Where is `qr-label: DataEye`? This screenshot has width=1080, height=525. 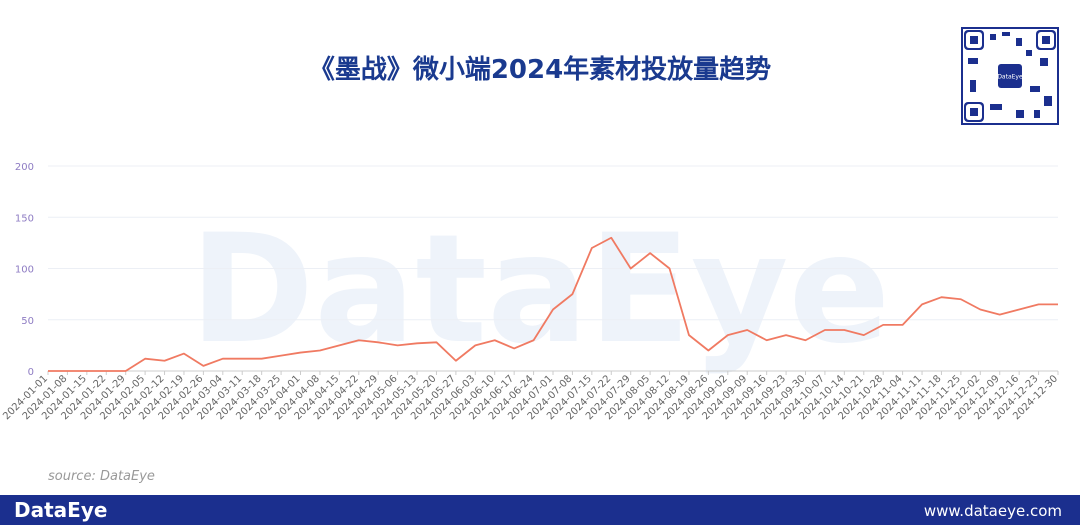 qr-label: DataEye is located at coordinates (1010, 77).